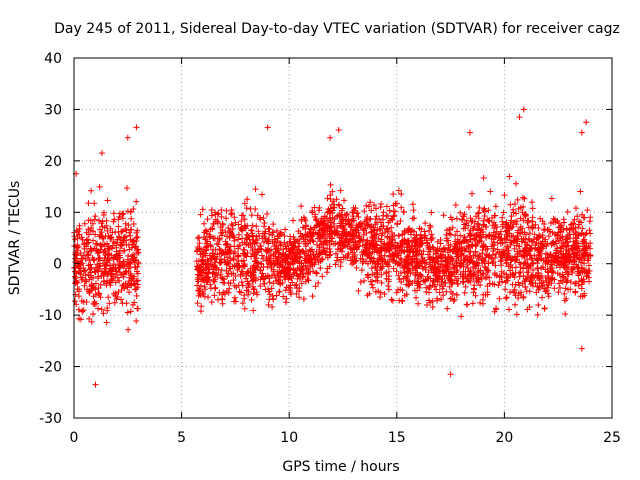 The width and height of the screenshot is (640, 480). What do you see at coordinates (50, 239) in the screenshot?
I see `y-tick-labels: -30 -20 -10 0 10 20 30 40` at bounding box center [50, 239].